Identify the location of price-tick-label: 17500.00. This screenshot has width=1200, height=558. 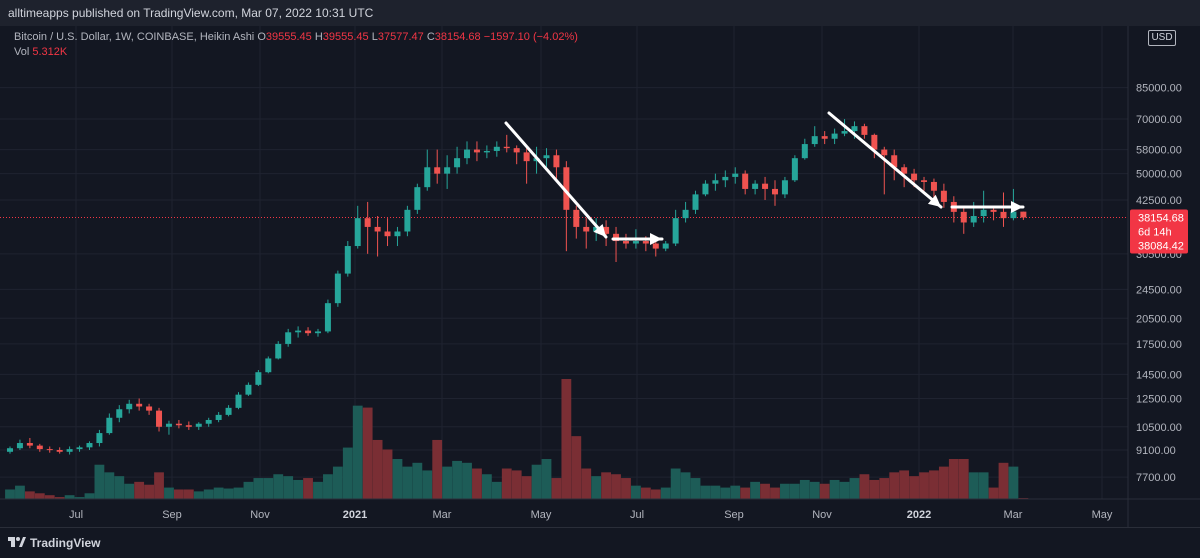
(1159, 345).